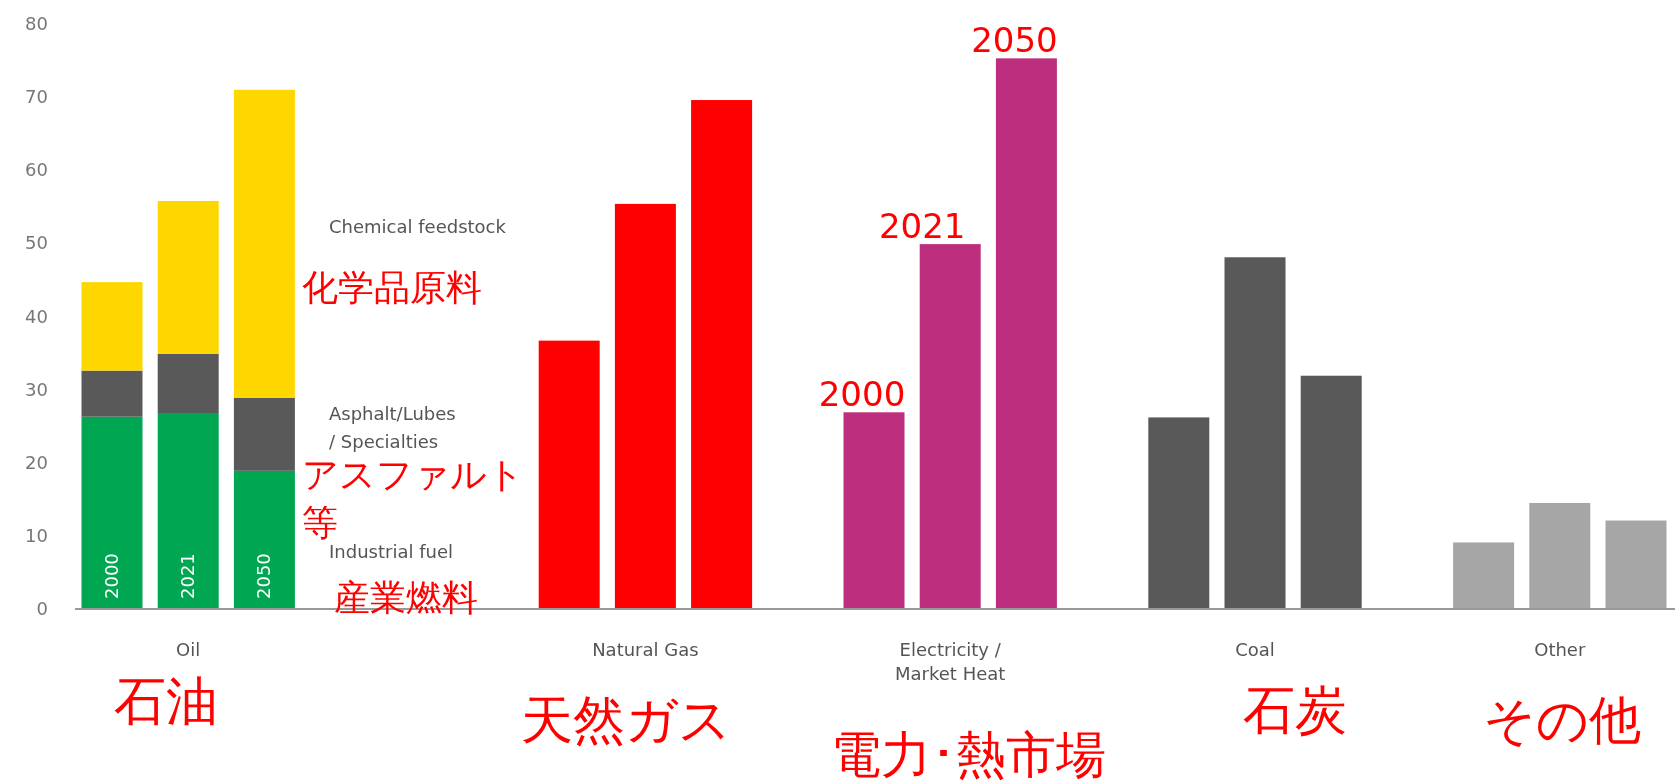 This screenshot has height=782, width=1678. What do you see at coordinates (36, 535) in the screenshot?
I see `y-tick-label: 10` at bounding box center [36, 535].